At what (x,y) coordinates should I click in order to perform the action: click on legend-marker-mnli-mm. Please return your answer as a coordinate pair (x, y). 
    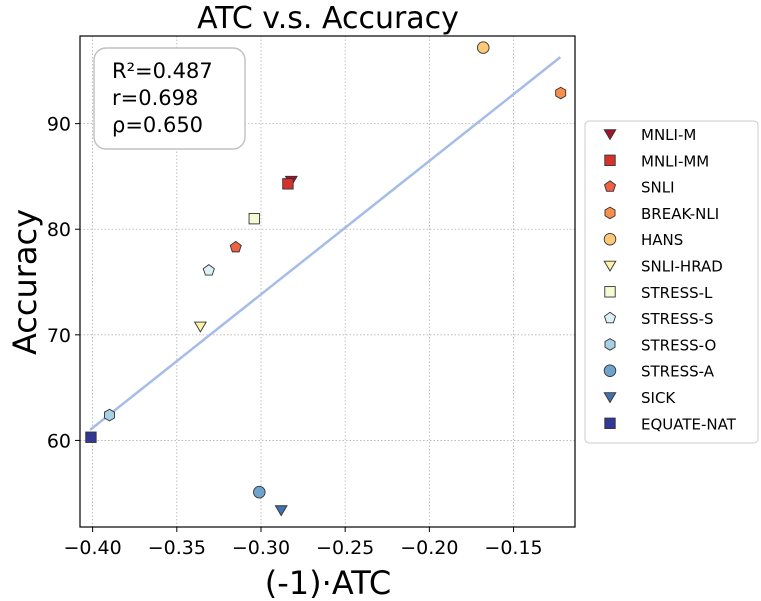
    Looking at the image, I should click on (610, 160).